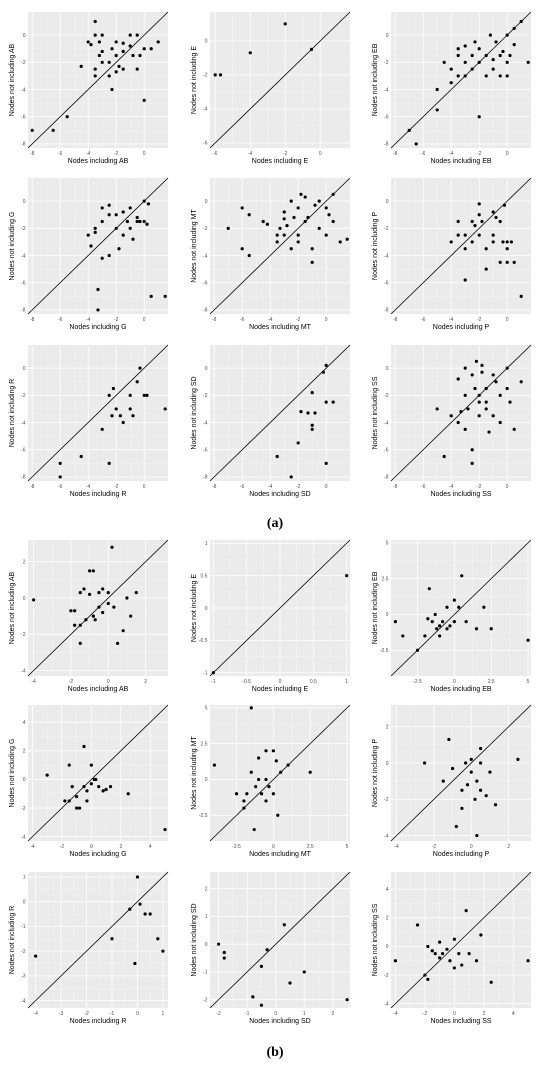 Image resolution: width=550 pixels, height=1065 pixels. What do you see at coordinates (461, 854) in the screenshot?
I see `x-axis-title: Nodes including P` at bounding box center [461, 854].